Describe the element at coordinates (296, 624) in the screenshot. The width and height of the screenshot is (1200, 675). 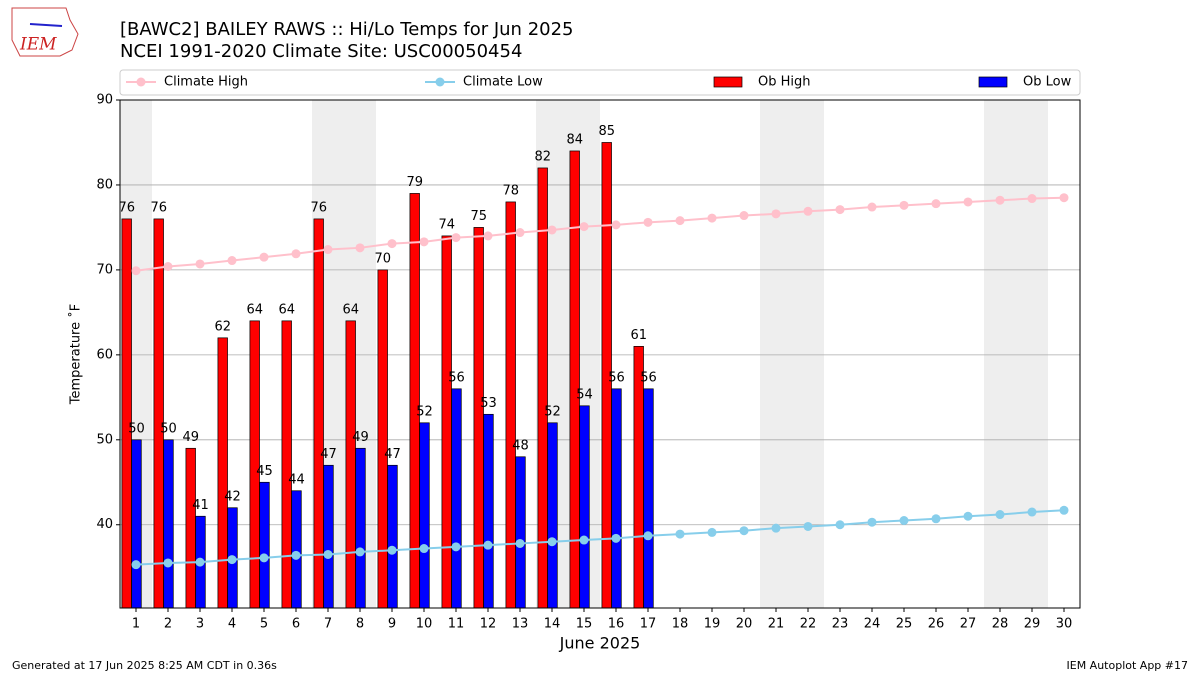
I see `x-tick-label: 6` at that location.